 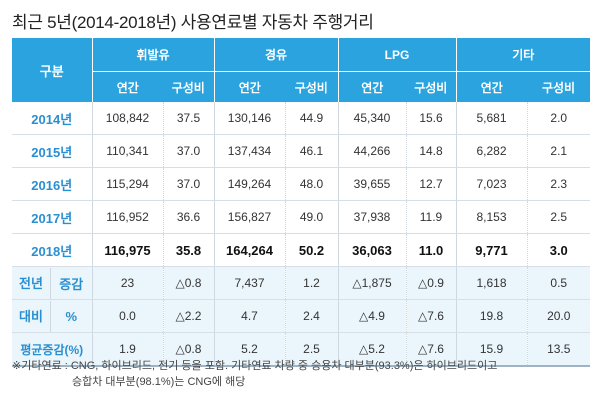 What do you see at coordinates (249, 316) in the screenshot?
I see `table-cell: 4.7` at bounding box center [249, 316].